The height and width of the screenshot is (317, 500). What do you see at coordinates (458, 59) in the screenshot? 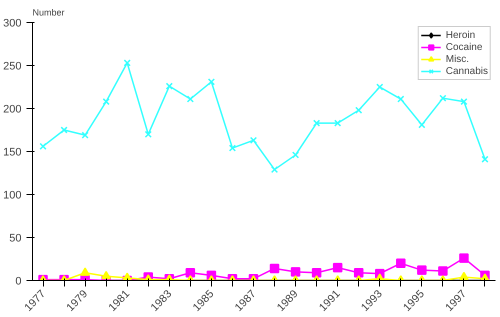
I see `legend-label: Misc.` at bounding box center [458, 59].